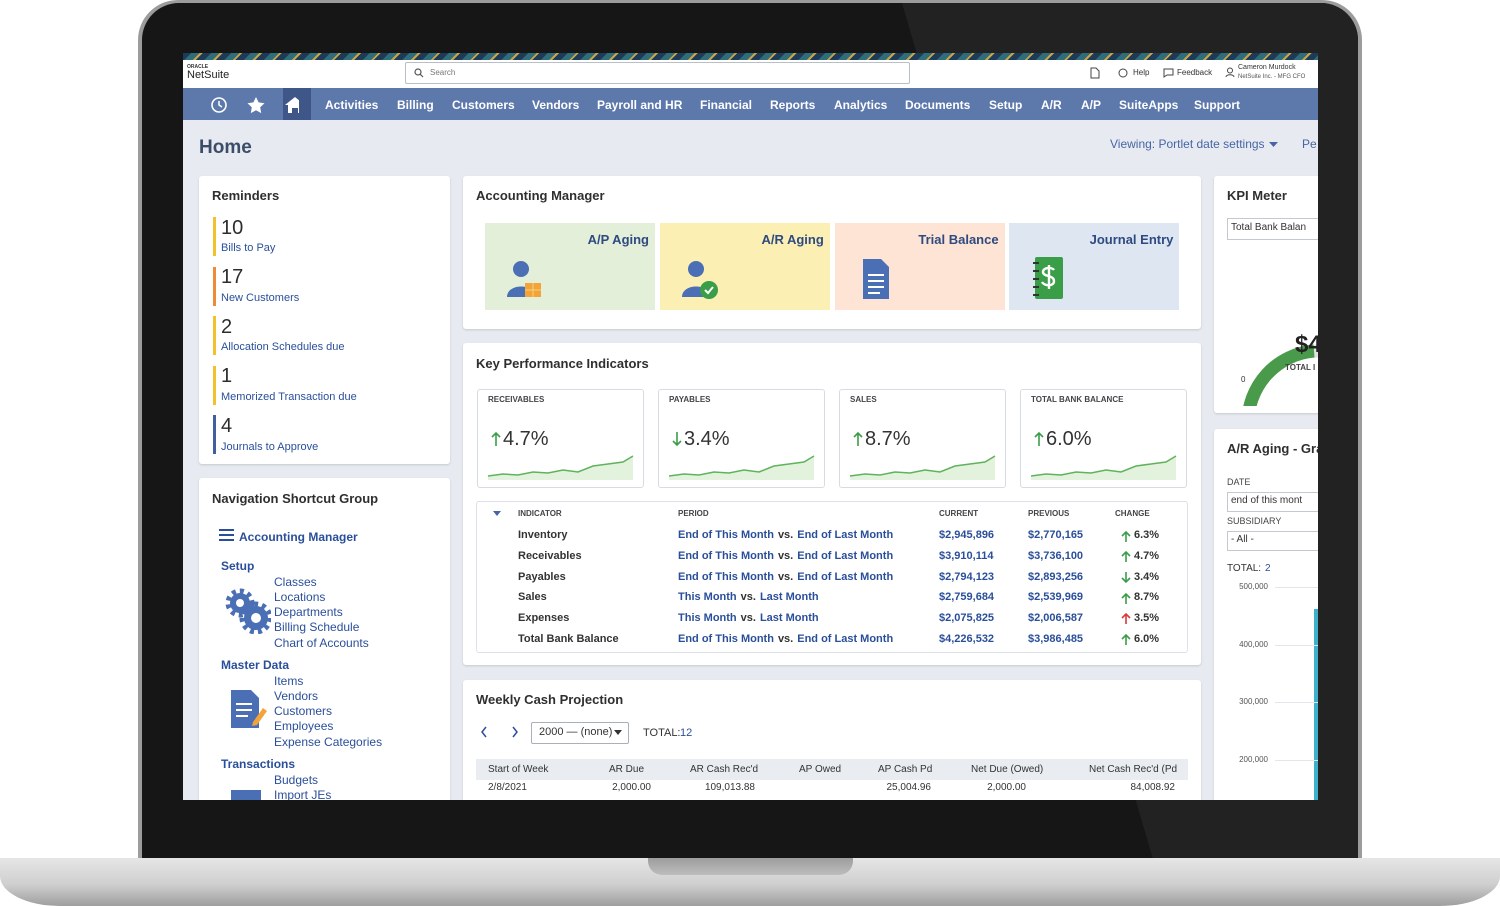 The image size is (1500, 906). What do you see at coordinates (1091, 104) in the screenshot?
I see `nav-item: A/P` at bounding box center [1091, 104].